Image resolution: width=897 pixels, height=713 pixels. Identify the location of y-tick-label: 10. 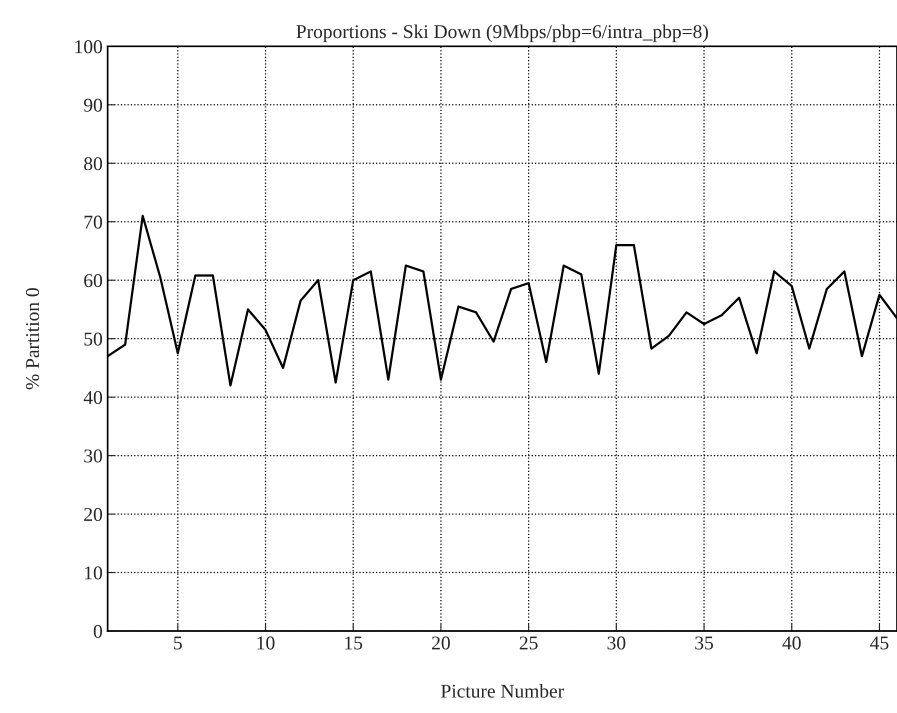
(93, 573).